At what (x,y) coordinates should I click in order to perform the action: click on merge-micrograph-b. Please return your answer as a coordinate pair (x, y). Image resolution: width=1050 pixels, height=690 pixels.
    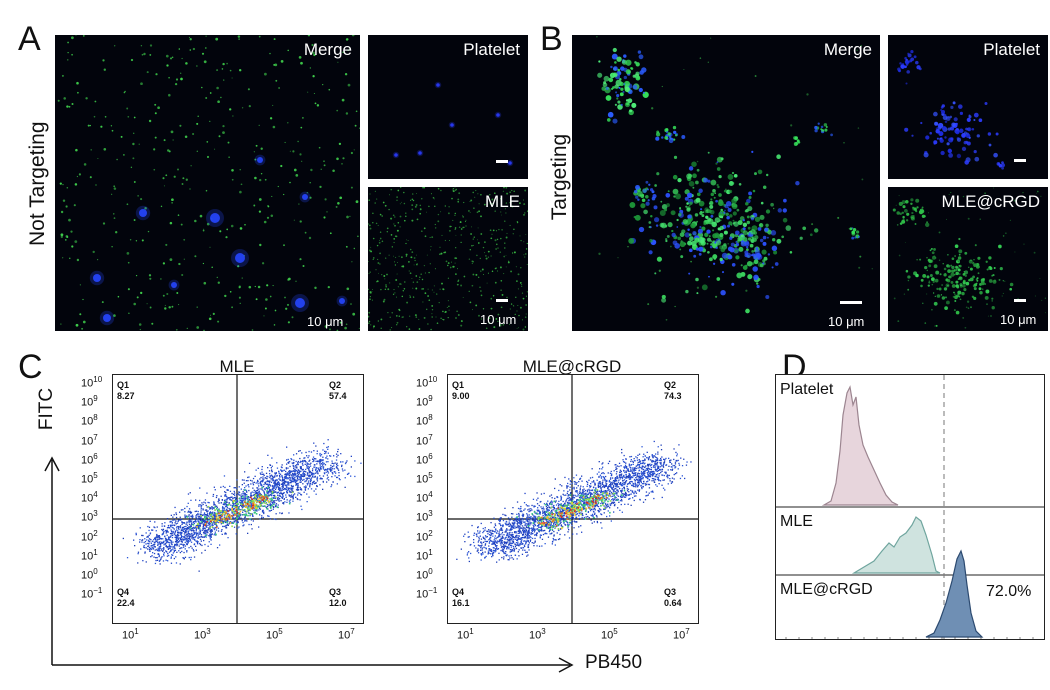
    Looking at the image, I should click on (734, 178).